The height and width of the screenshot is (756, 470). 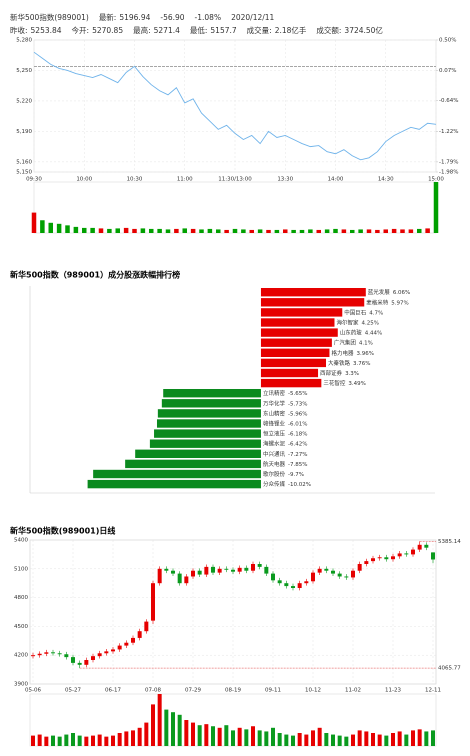 I want to click on y-tick-label: 4500, so click(x=21, y=627).